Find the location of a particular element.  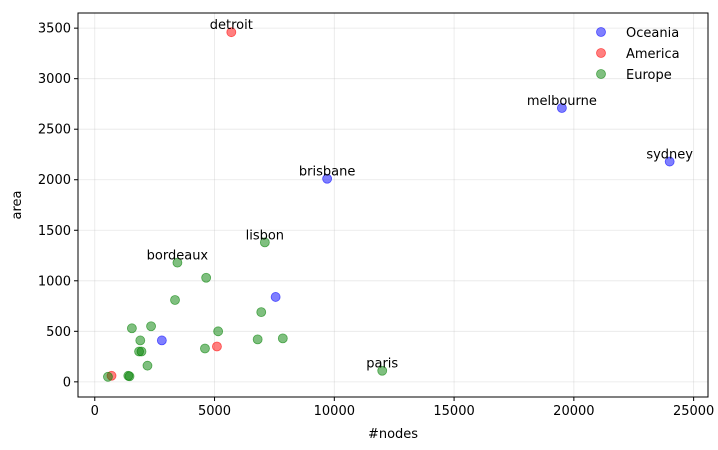

point-label-detroit: detroit is located at coordinates (231, 25).